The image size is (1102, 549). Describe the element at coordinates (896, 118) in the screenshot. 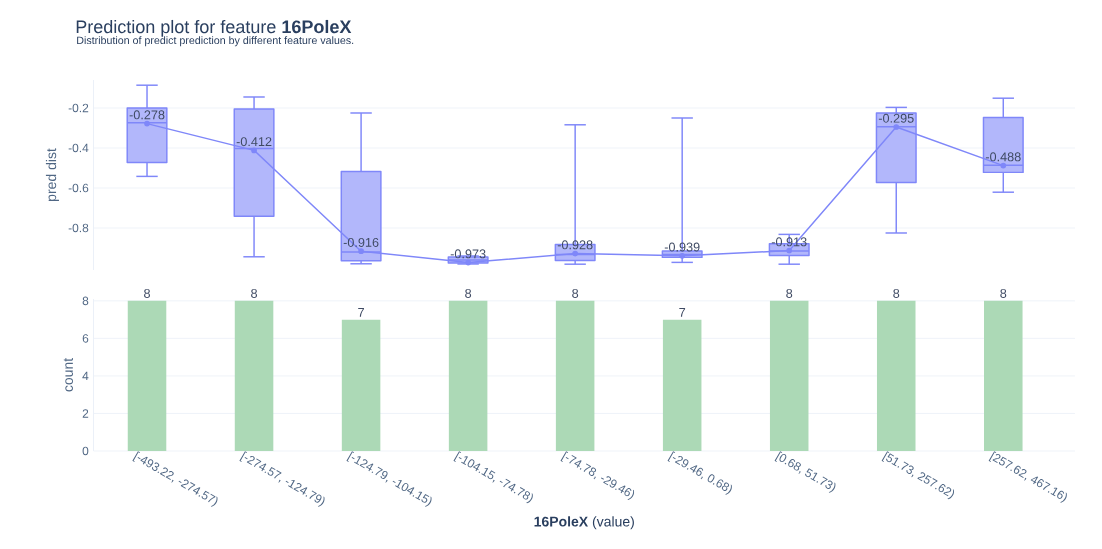

I see `data-label: -0.295` at that location.